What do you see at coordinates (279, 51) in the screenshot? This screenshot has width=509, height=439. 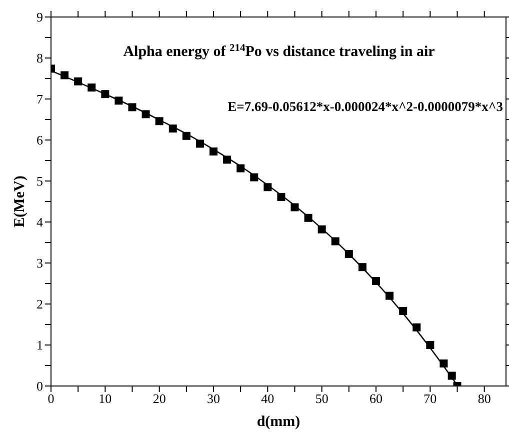 I see `text: Alpha energy of $^{214}$Po vs distance traveling in air` at bounding box center [279, 51].